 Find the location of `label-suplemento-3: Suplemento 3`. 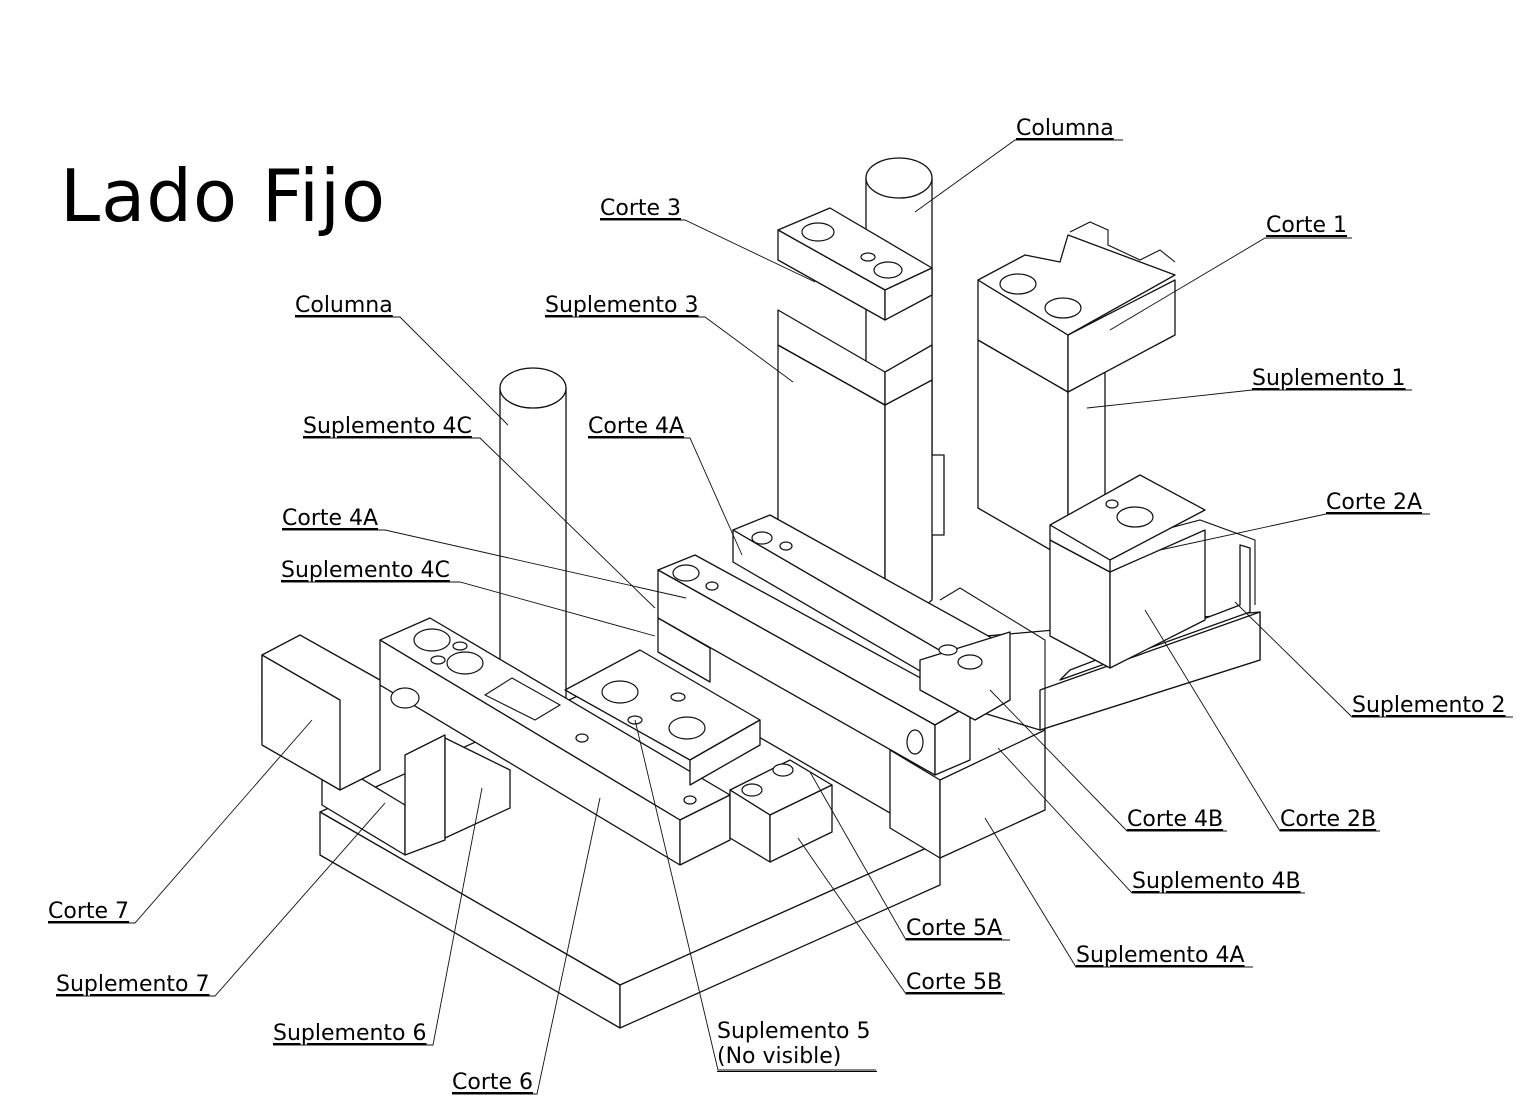

label-suplemento-3: Suplemento 3 is located at coordinates (622, 305).